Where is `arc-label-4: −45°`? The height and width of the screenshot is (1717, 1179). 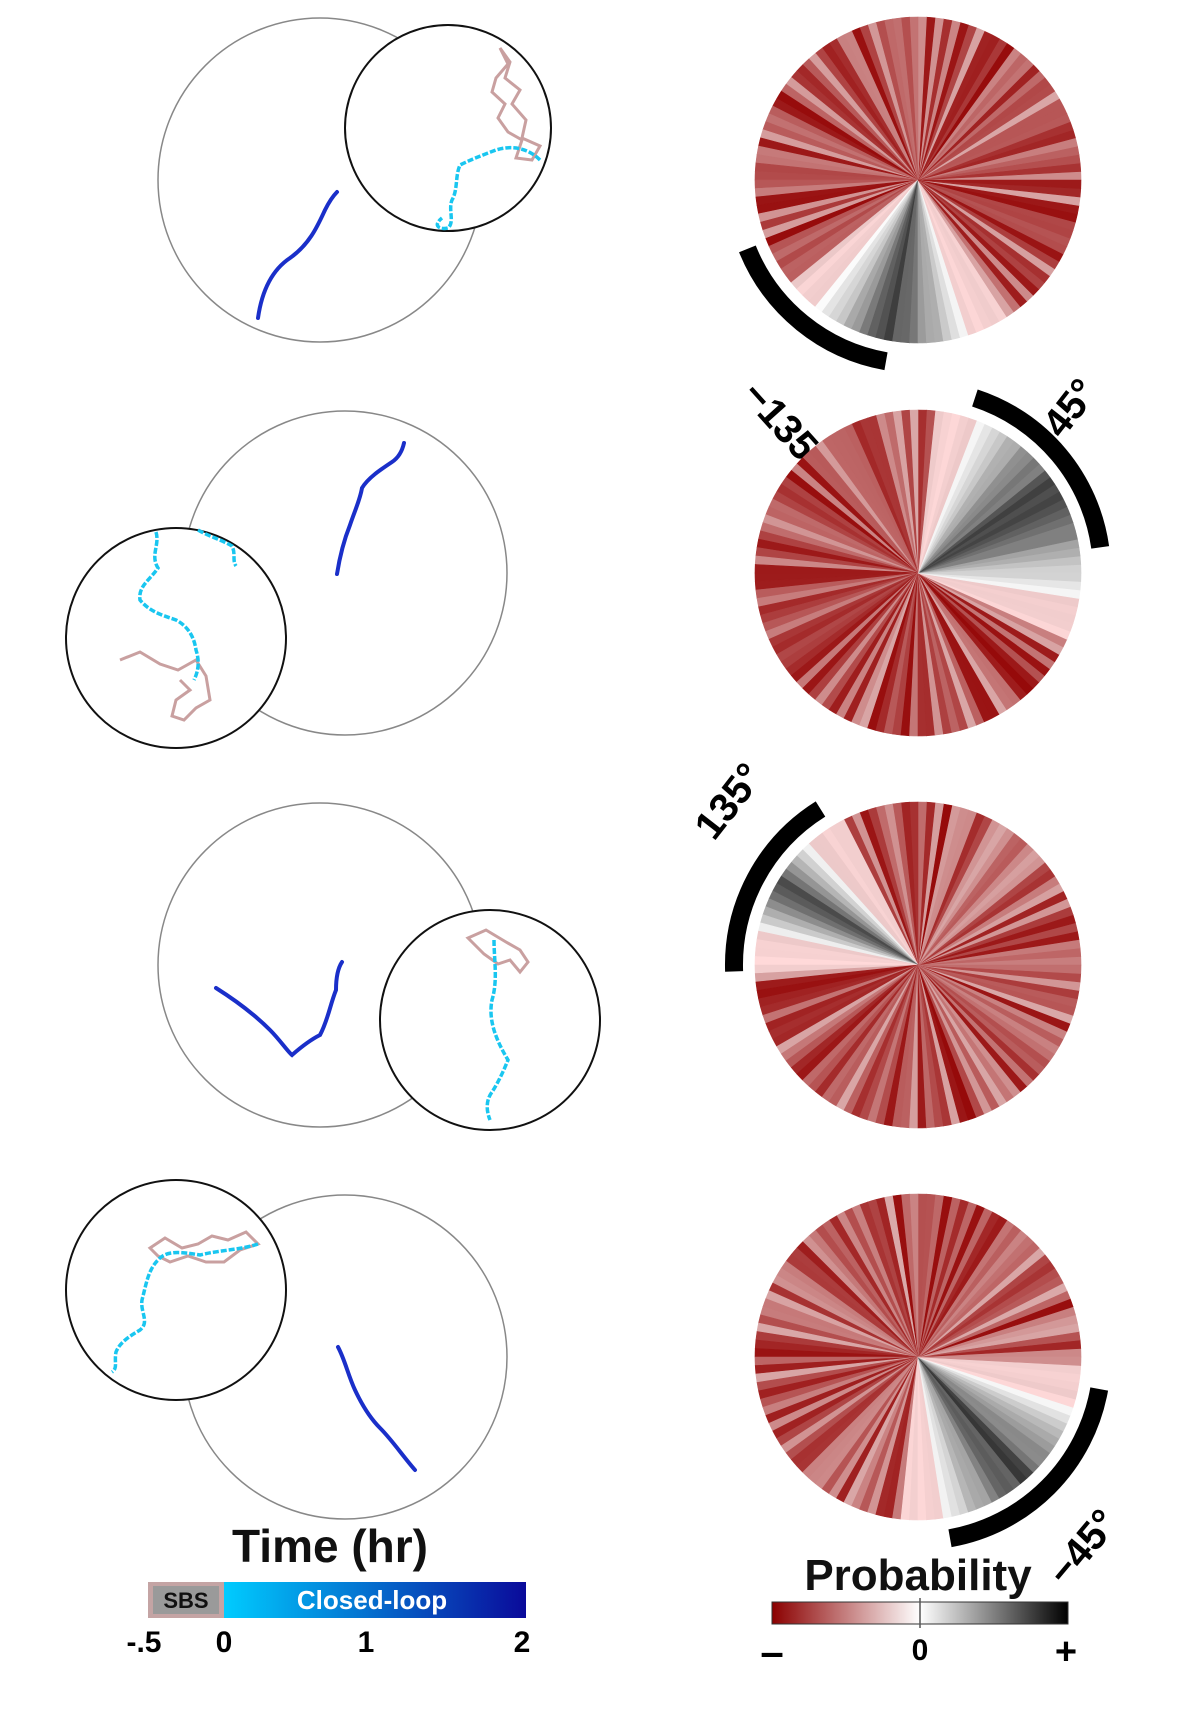
arc-label-4: −45° is located at coordinates (1083, 1547).